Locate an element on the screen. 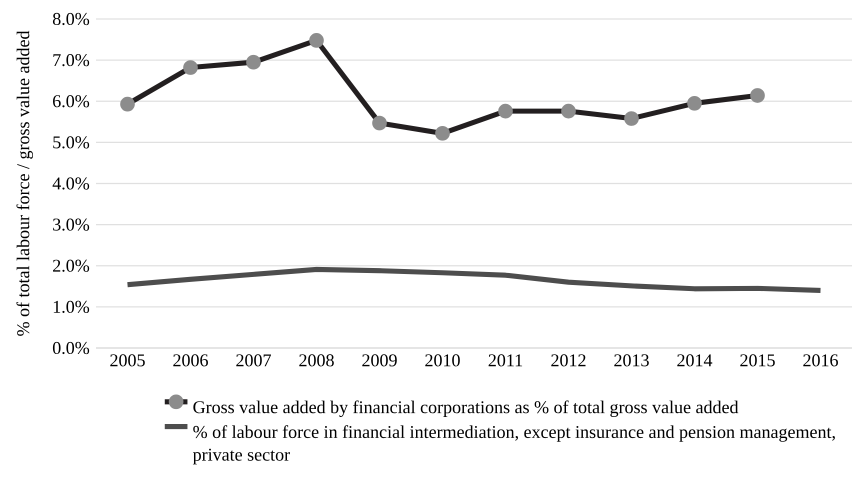 The width and height of the screenshot is (855, 485). y-tick-label: 7.0% is located at coordinates (71, 60).